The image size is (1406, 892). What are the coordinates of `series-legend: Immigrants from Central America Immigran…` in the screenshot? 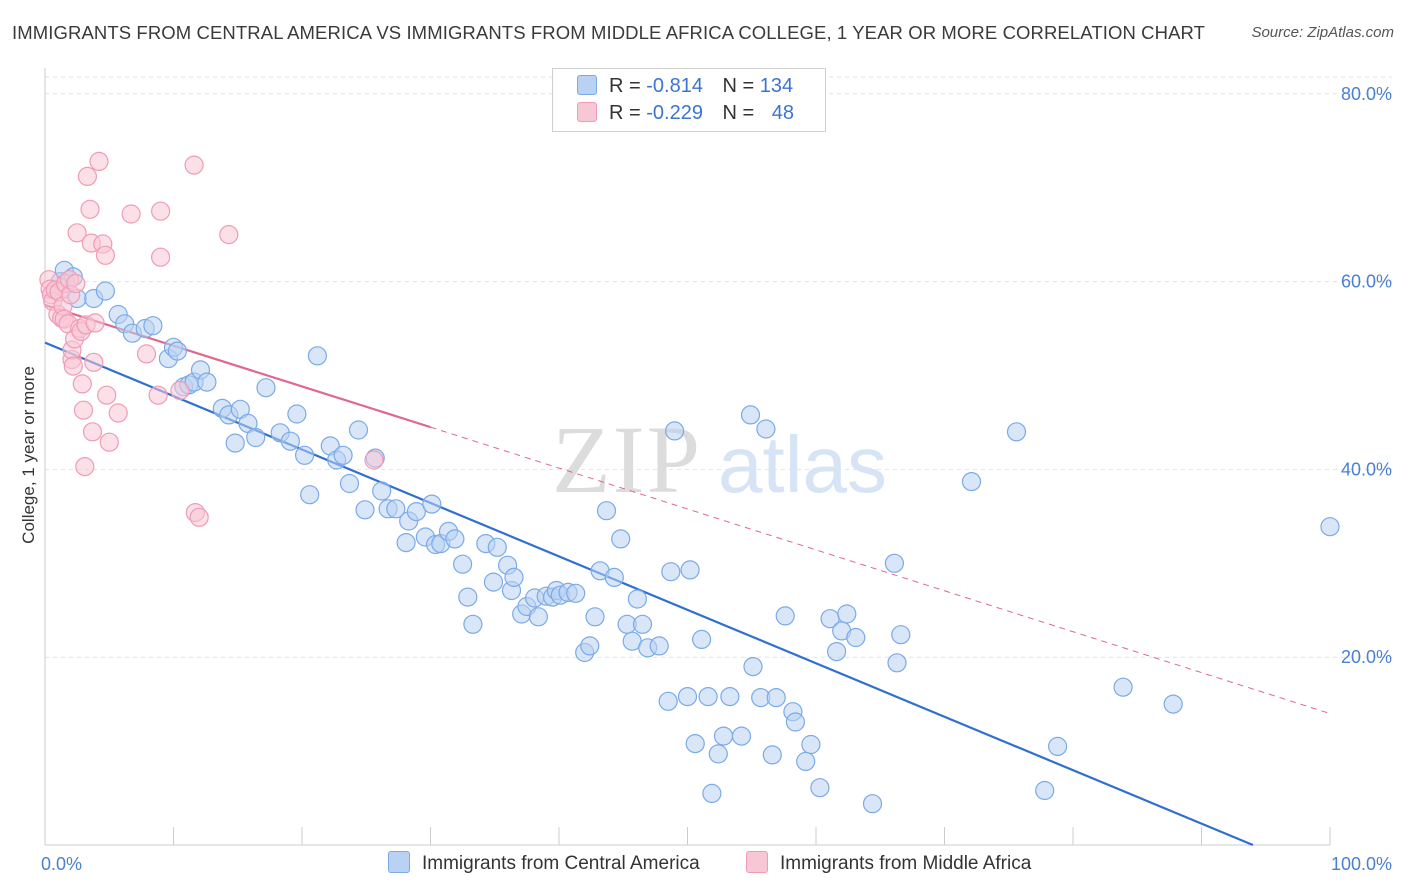 It's located at (703, 865).